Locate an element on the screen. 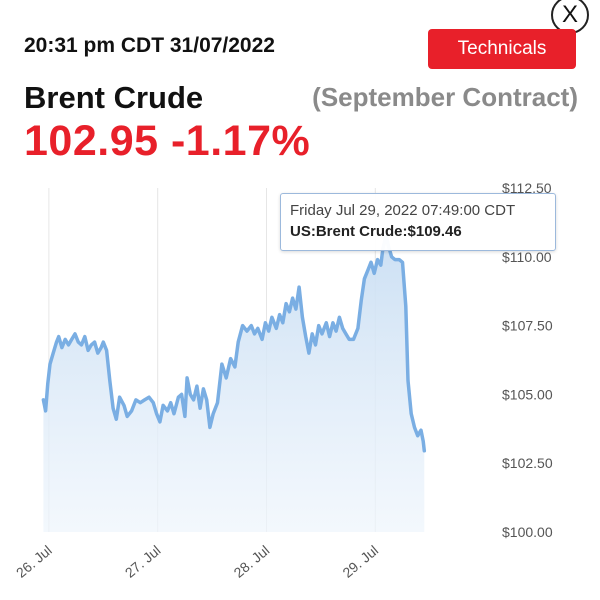 The width and height of the screenshot is (600, 600). close-icon: X is located at coordinates (569, 14).